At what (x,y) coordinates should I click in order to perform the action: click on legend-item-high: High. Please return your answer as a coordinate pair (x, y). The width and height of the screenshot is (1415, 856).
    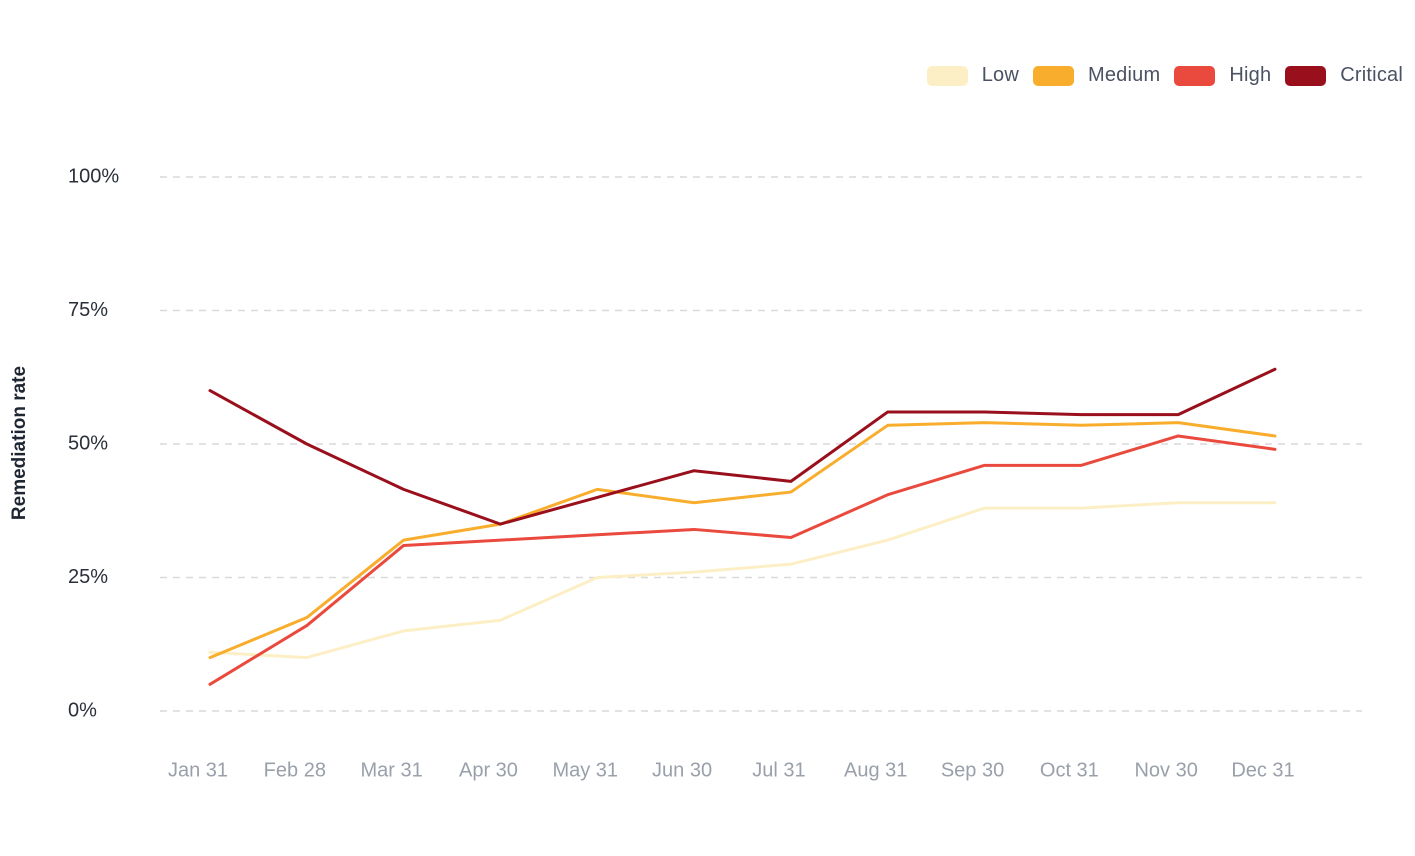
    Looking at the image, I should click on (1222, 75).